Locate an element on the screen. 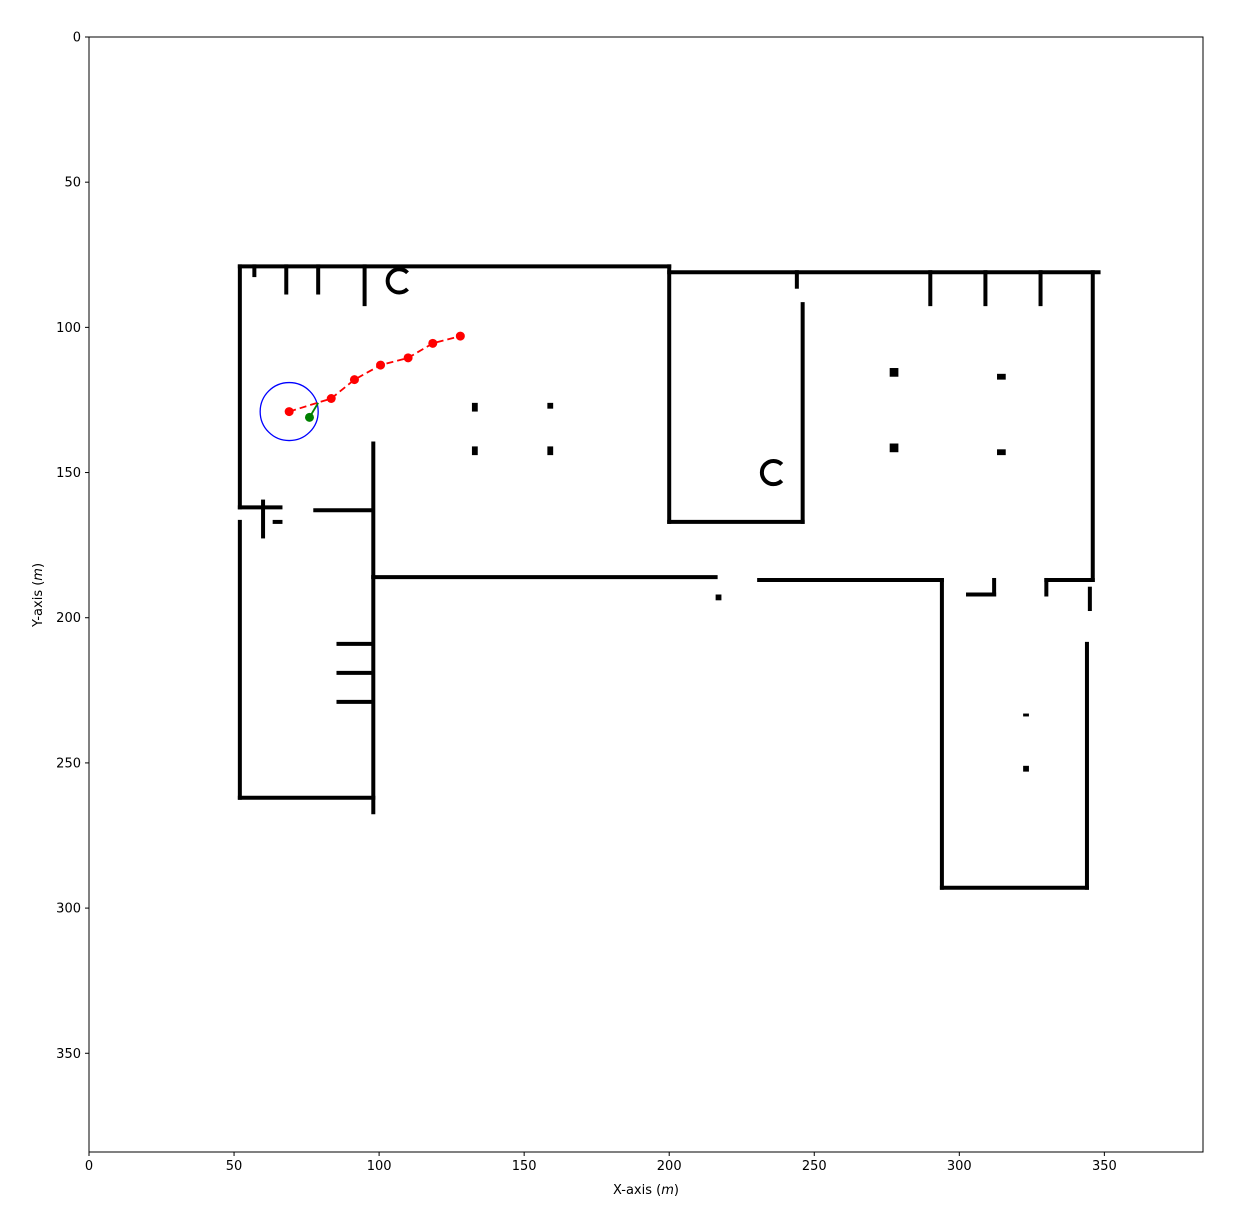 This screenshot has height=1232, width=1253. y-axis-label: Y-axis (m) is located at coordinates (38, 595).